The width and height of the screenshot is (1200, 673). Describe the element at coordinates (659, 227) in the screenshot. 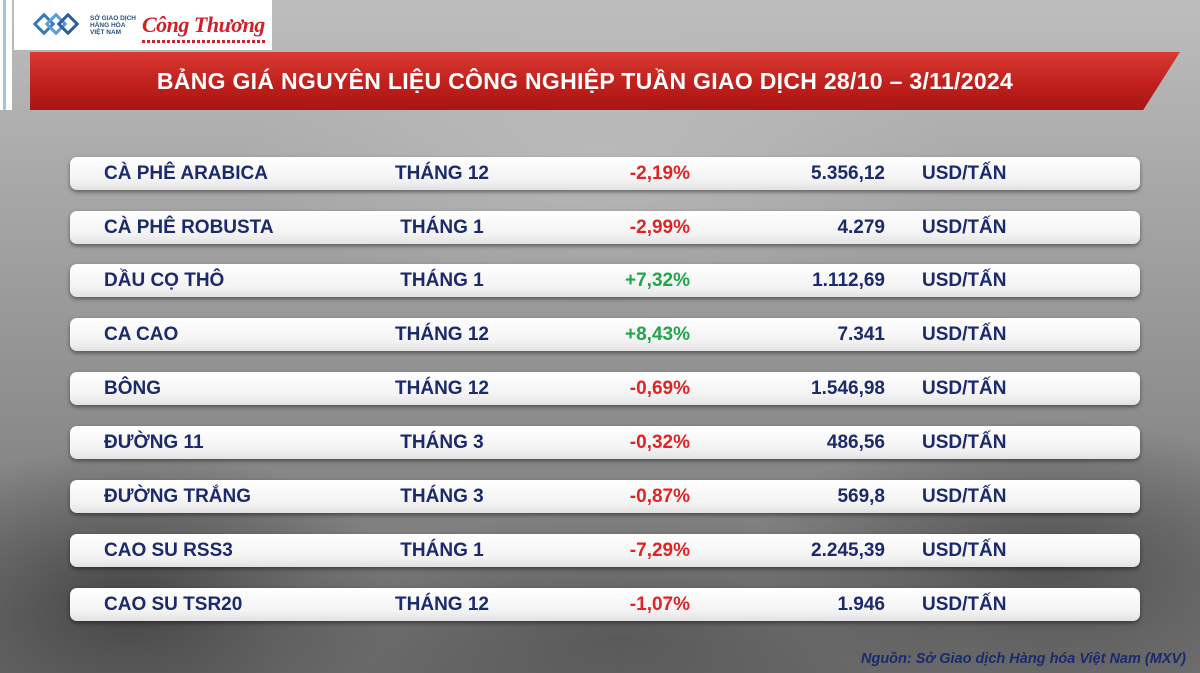

I see `price-change: -2,99%` at that location.